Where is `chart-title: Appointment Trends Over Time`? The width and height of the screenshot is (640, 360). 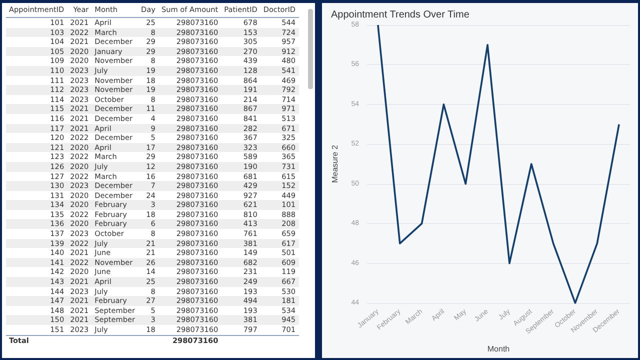 chart-title: Appointment Trends Over Time is located at coordinates (400, 15).